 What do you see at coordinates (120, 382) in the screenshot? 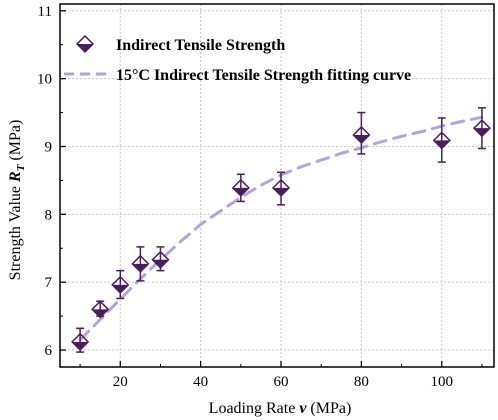
I see `x-tick-label: 20` at bounding box center [120, 382].